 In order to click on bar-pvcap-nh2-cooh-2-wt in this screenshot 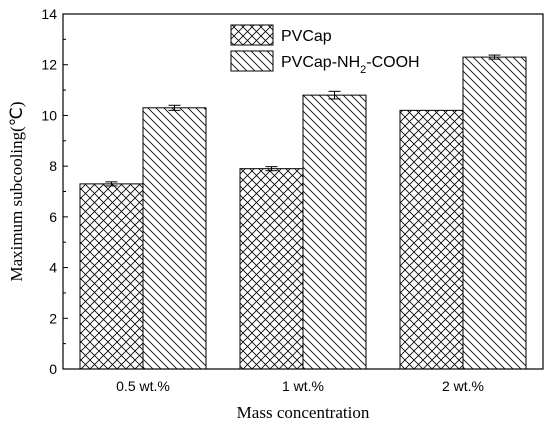, I will do `click(494, 213)`.